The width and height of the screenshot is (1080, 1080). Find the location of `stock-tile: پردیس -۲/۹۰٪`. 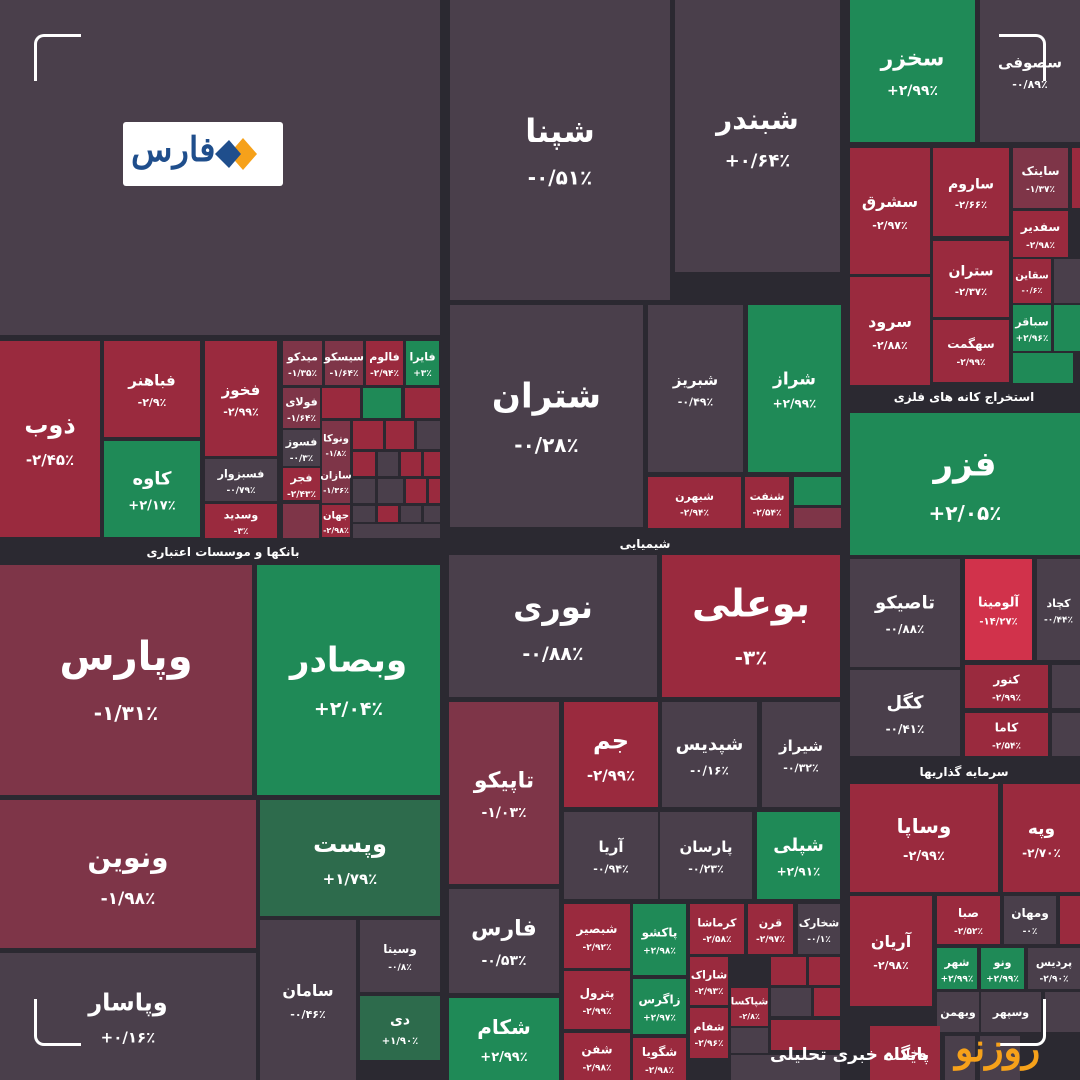

stock-tile: پردیس -۲/۹۰٪ is located at coordinates (1054, 968).